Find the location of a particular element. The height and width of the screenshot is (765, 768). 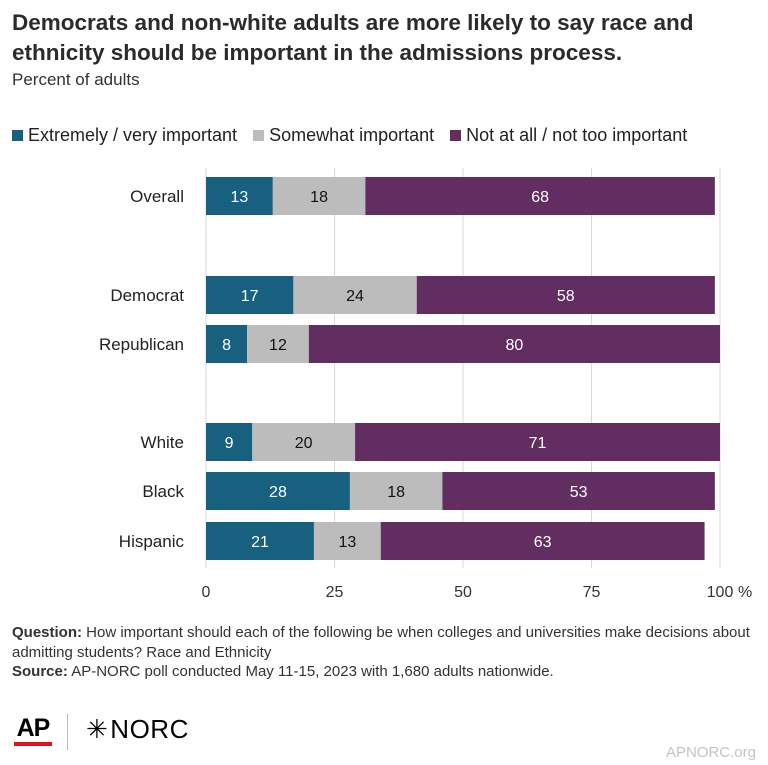

data-label-democrat-series-0: 17 is located at coordinates (250, 296).